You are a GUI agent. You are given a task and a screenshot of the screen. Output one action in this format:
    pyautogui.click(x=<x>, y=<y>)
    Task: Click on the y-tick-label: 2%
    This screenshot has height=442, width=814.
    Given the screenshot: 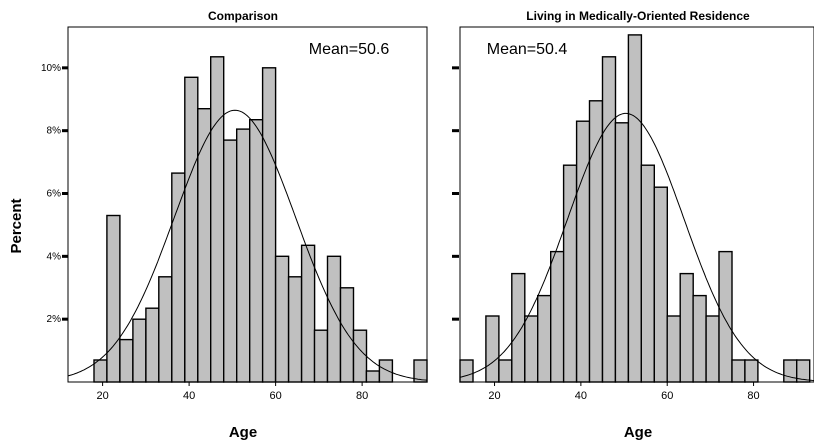 What is the action you would take?
    pyautogui.click(x=54, y=319)
    